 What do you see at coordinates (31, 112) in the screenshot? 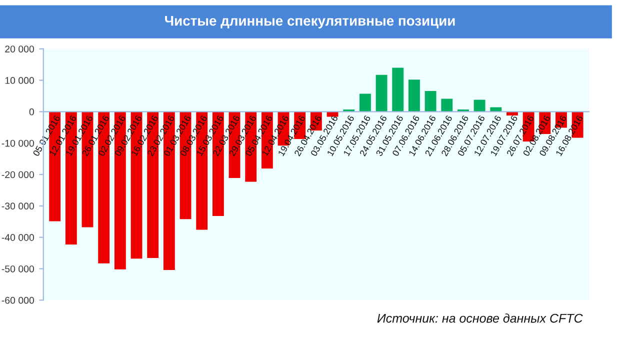
I see `y-tick-label: 0` at bounding box center [31, 112].